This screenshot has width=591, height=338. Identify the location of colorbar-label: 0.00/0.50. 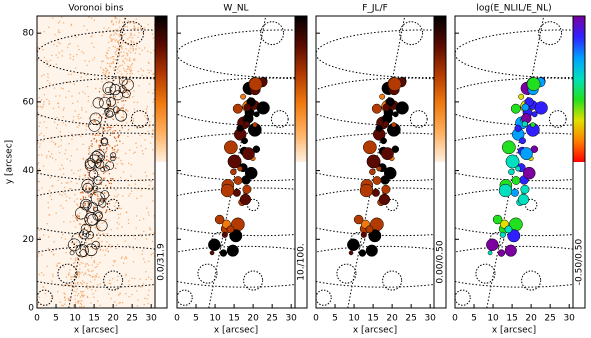
(441, 261).